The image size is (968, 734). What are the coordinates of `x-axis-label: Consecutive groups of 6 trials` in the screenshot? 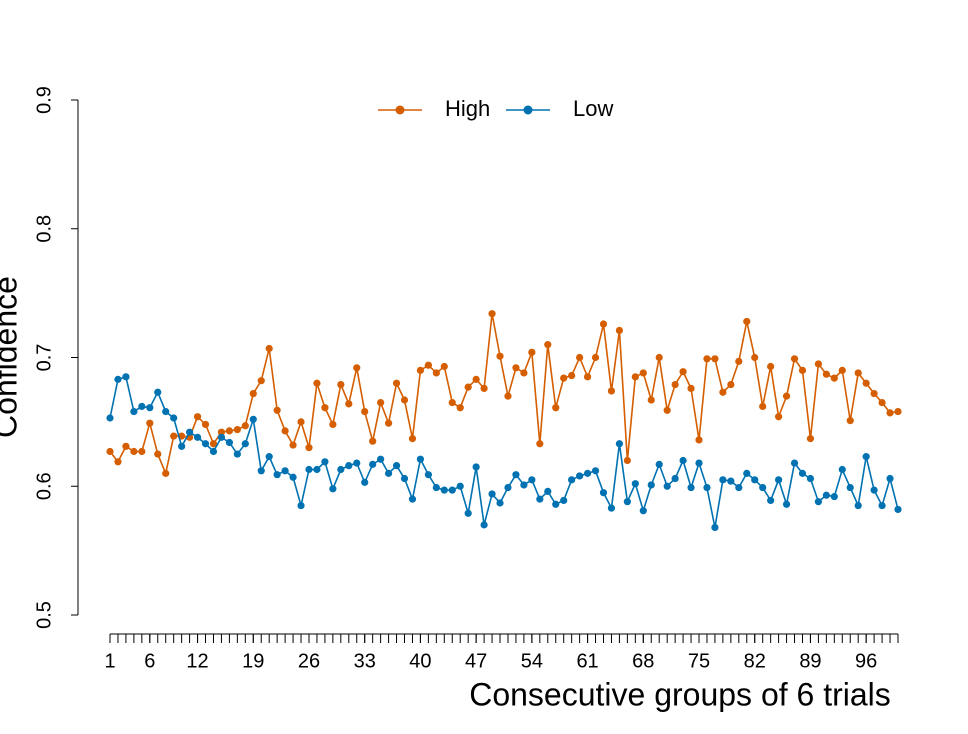 It's located at (680, 694).